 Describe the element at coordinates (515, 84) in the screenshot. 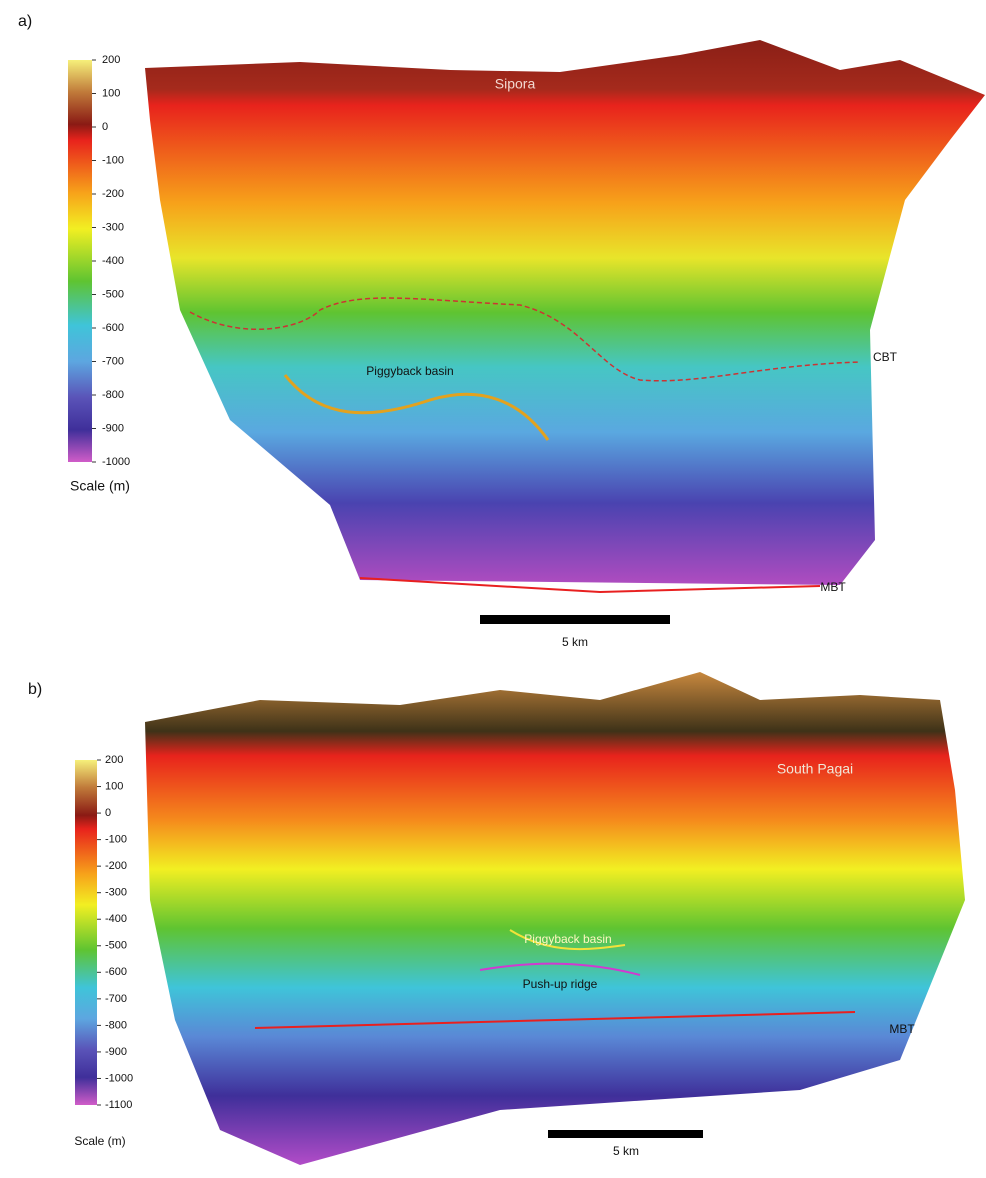

I see `place-label: Sipora` at that location.